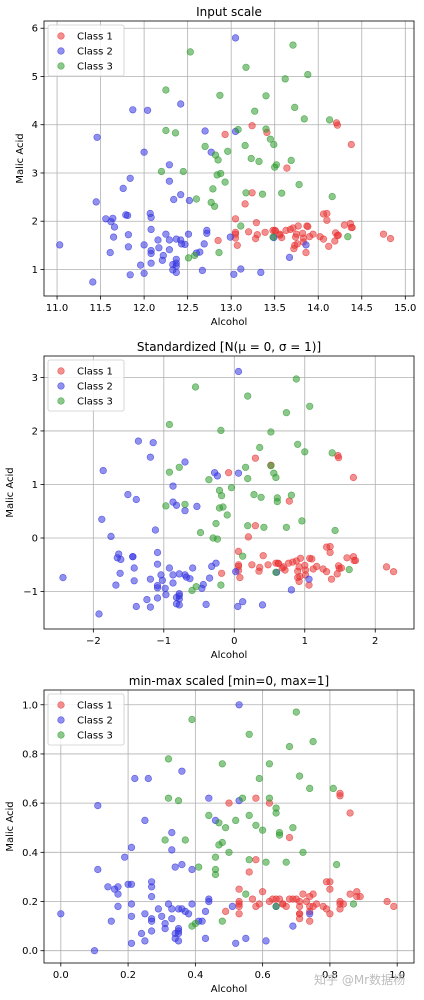 The image size is (424, 1000). I want to click on x-tick-label: 0.2, so click(128, 975).